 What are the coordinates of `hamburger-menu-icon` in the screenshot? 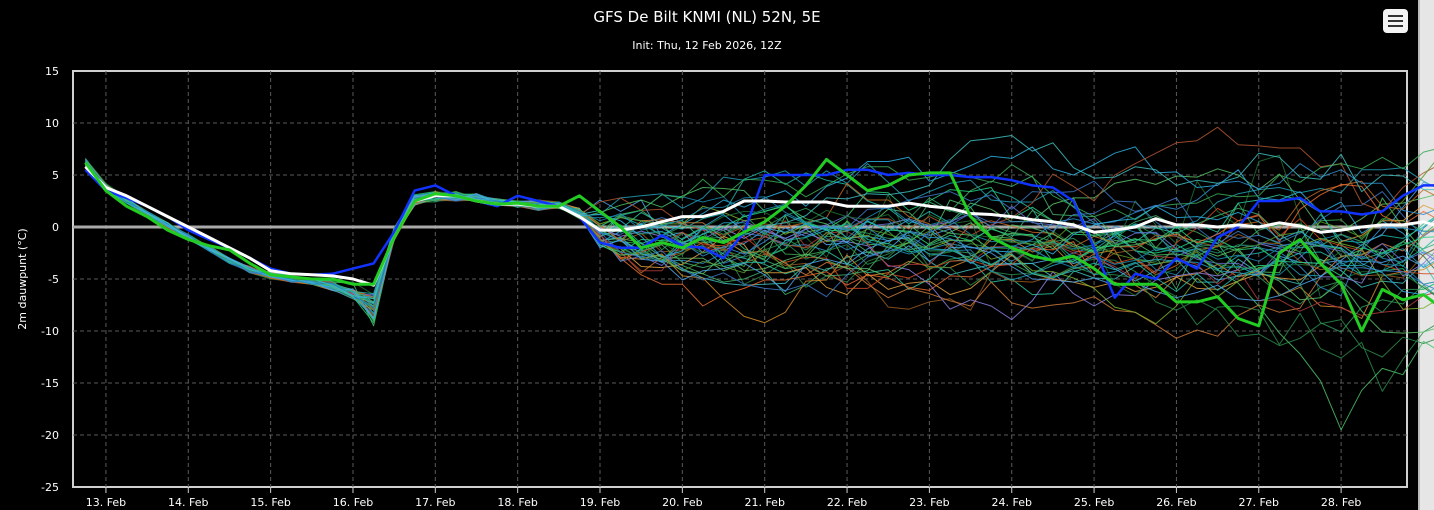 It's located at (1395, 21).